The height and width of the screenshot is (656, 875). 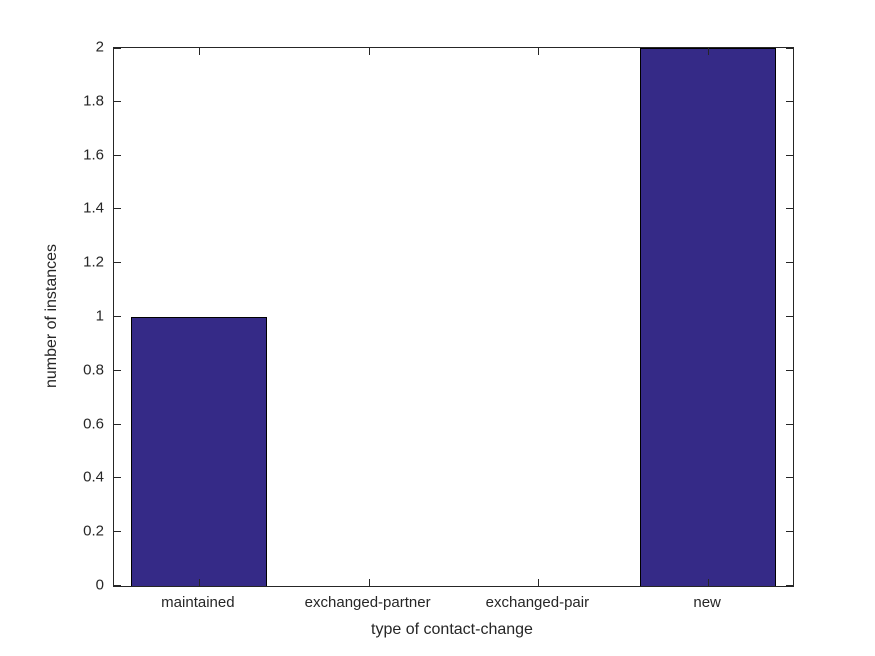 I want to click on y-tick-label: 1.2, so click(x=93, y=262).